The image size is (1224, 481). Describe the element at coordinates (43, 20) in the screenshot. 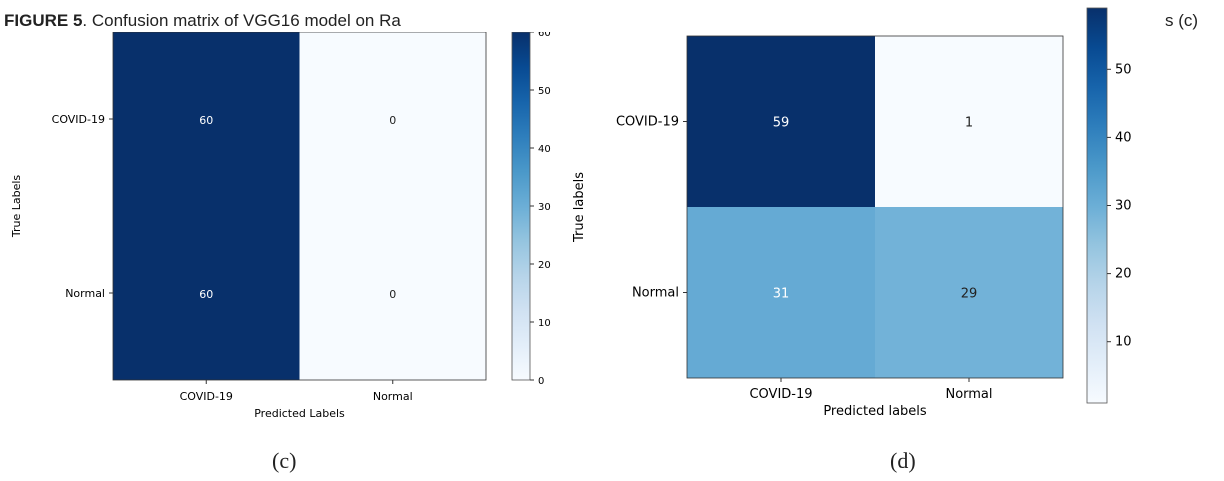

I see `figure-label: FIGURE 5` at that location.